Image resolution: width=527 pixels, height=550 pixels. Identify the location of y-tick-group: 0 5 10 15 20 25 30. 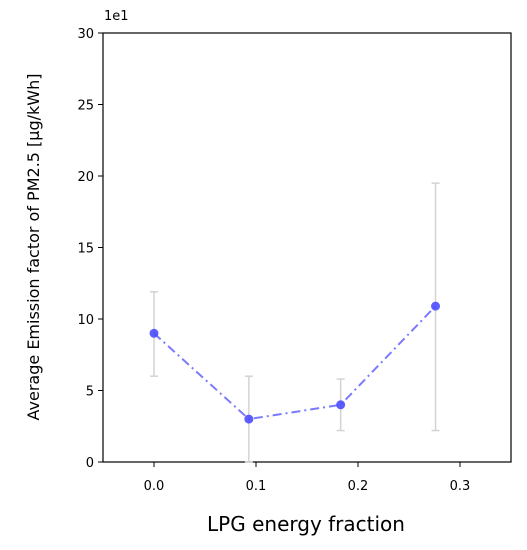
(90, 249).